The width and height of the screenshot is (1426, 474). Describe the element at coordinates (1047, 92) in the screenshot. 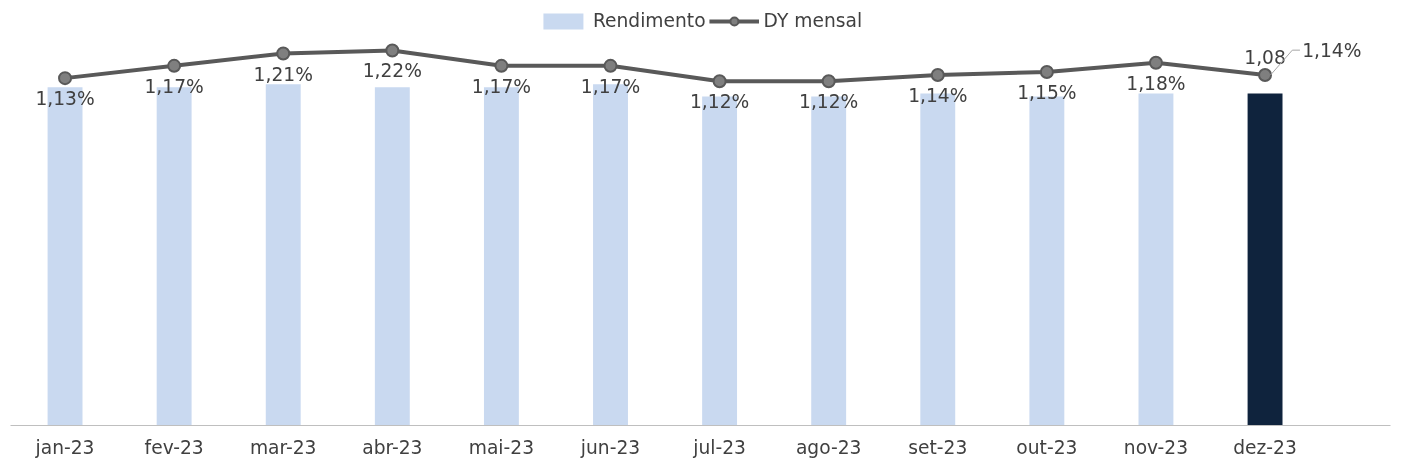

I see `data-label: 1,15%` at that location.